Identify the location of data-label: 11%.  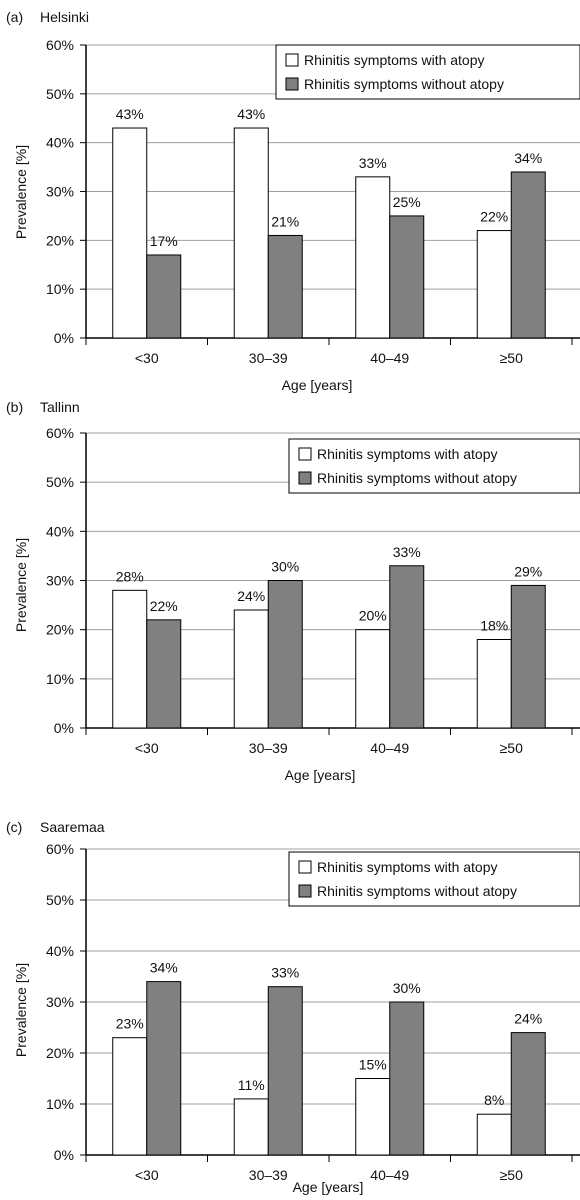
(251, 1085).